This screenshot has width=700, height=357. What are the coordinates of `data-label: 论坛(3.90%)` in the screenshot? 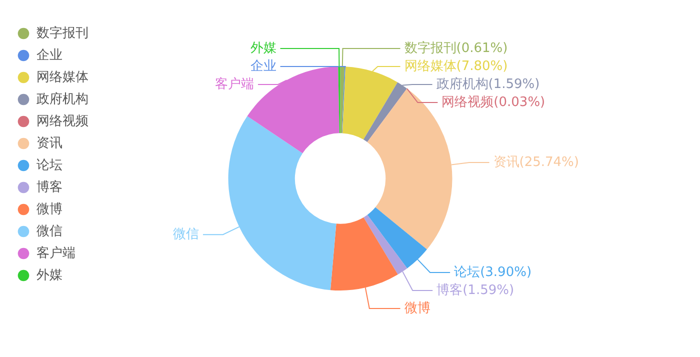 It's located at (493, 272).